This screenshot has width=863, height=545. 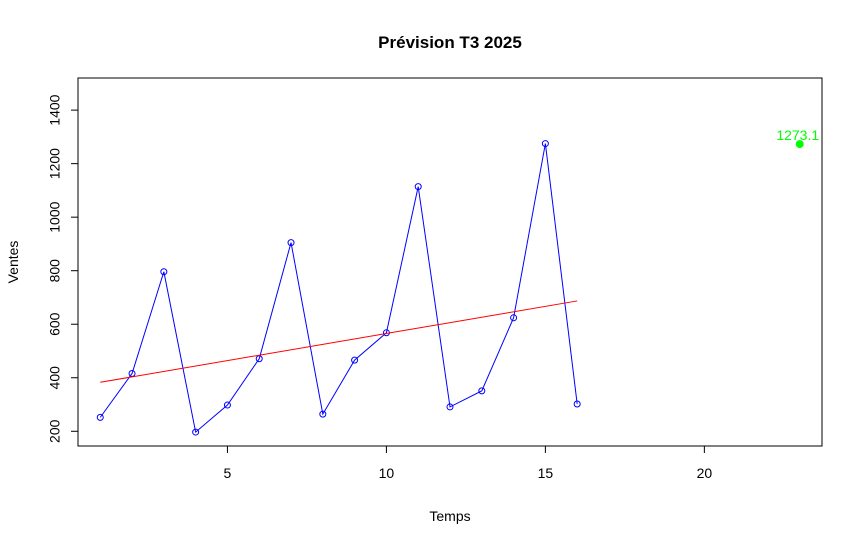 I want to click on y-tick-label: 400, so click(x=55, y=378).